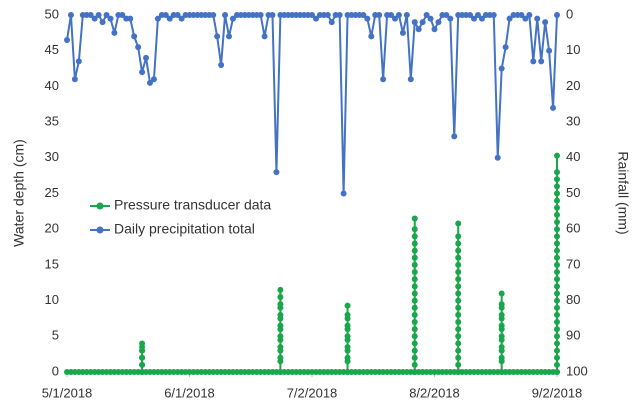 The width and height of the screenshot is (640, 417). I want to click on y-tick-label: 35, so click(52, 121).